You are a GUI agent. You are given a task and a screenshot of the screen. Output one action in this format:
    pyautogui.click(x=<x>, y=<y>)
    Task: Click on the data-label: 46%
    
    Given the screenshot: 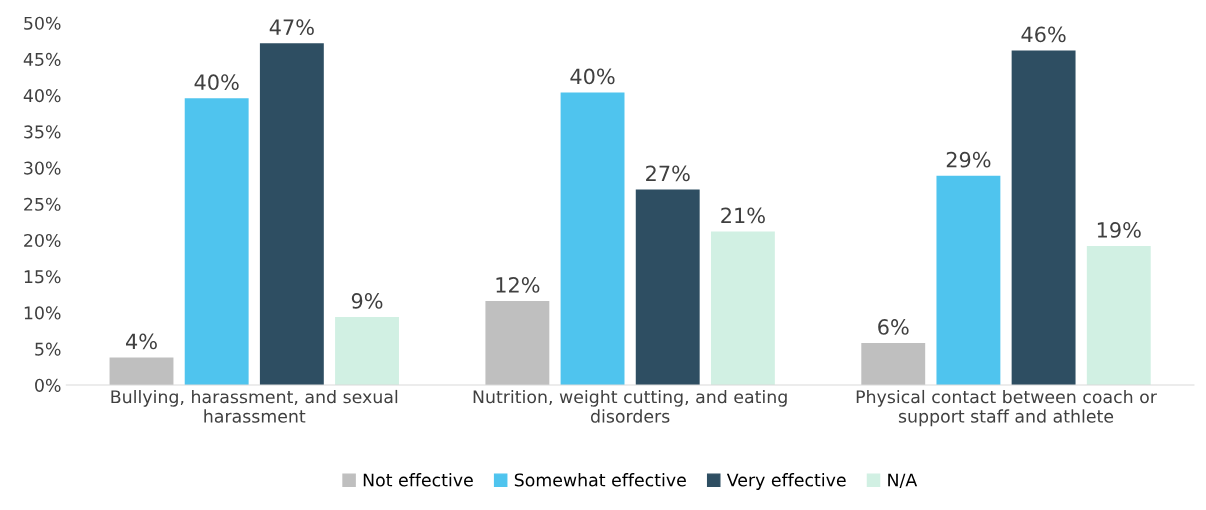 What is the action you would take?
    pyautogui.click(x=1043, y=34)
    